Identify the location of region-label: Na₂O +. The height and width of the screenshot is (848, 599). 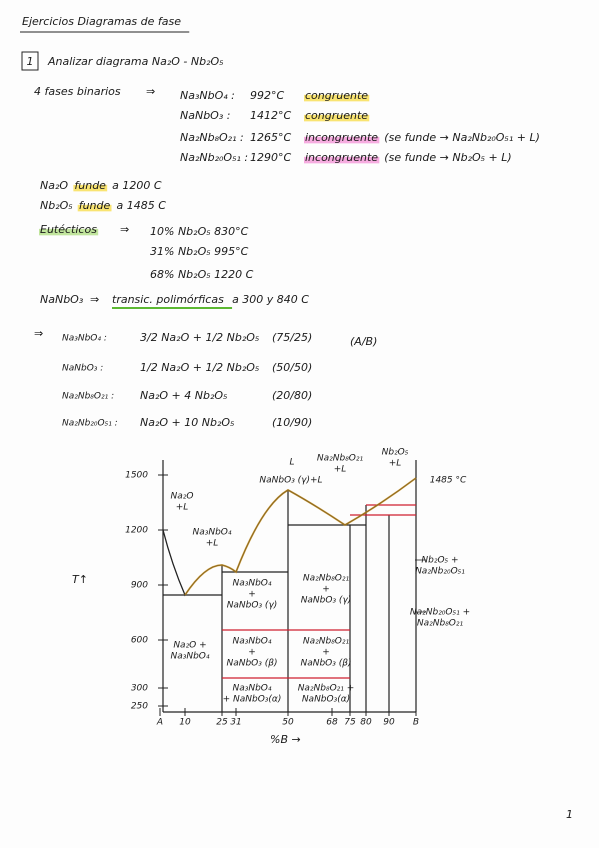
(189, 646).